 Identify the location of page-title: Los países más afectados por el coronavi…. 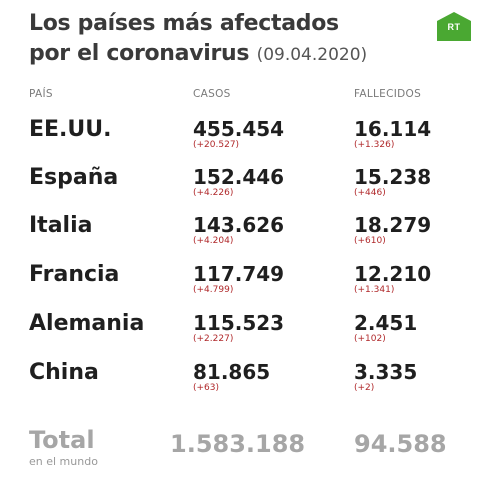
(229, 39).